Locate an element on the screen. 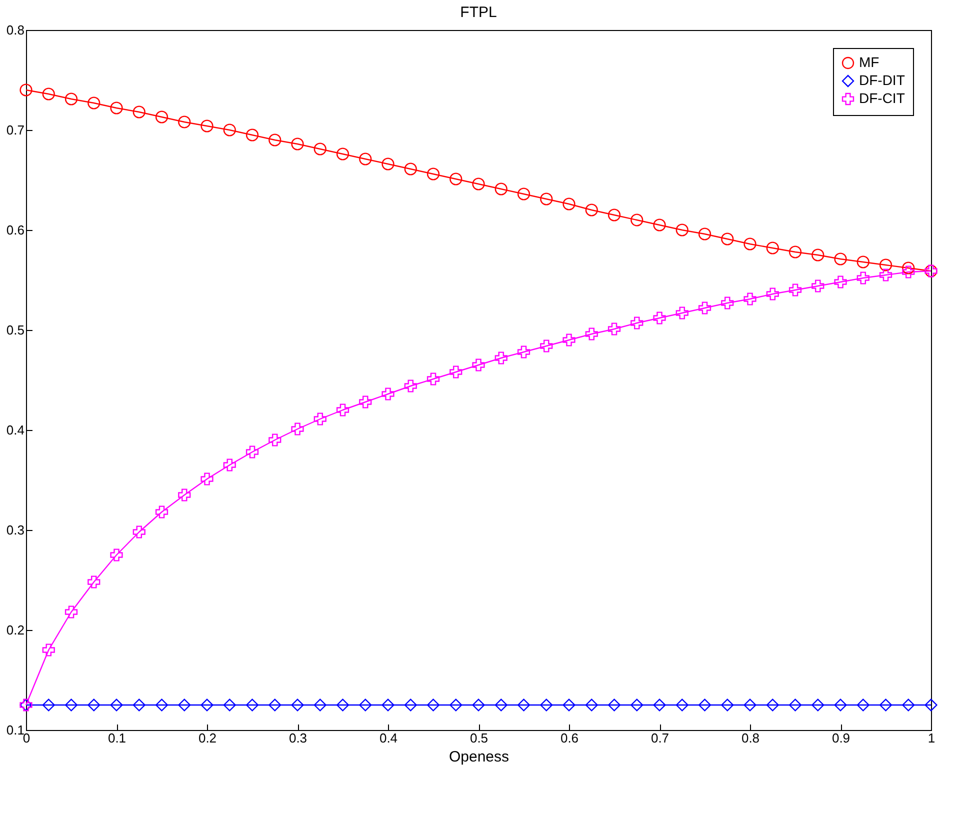 This screenshot has width=964, height=821. x-tick-label: 0.8 is located at coordinates (750, 738).